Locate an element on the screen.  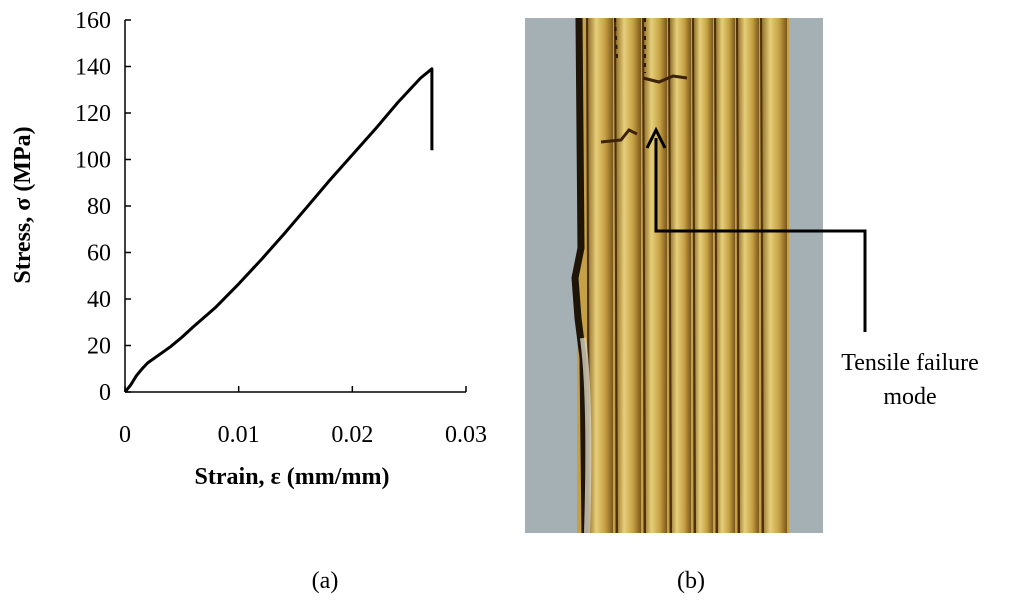
x-tick-label: 0.02 is located at coordinates (352, 435).